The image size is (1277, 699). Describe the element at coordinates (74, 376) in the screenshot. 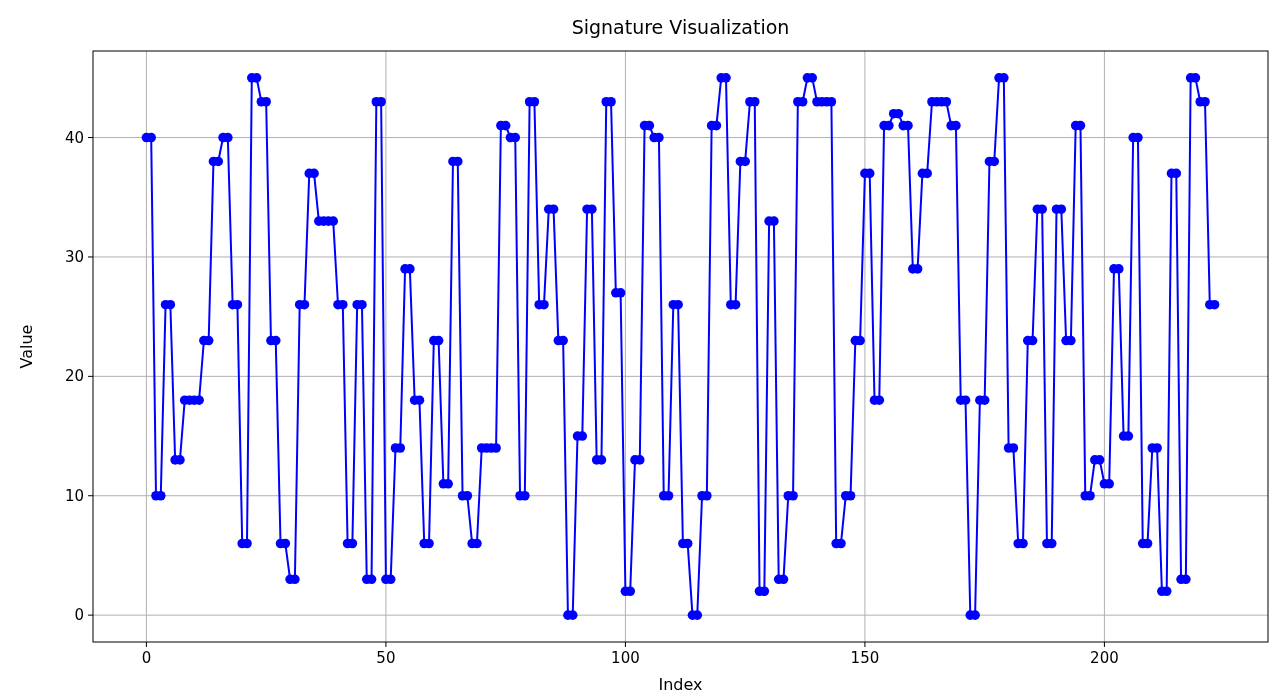

I see `y-tick-label: 20` at that location.